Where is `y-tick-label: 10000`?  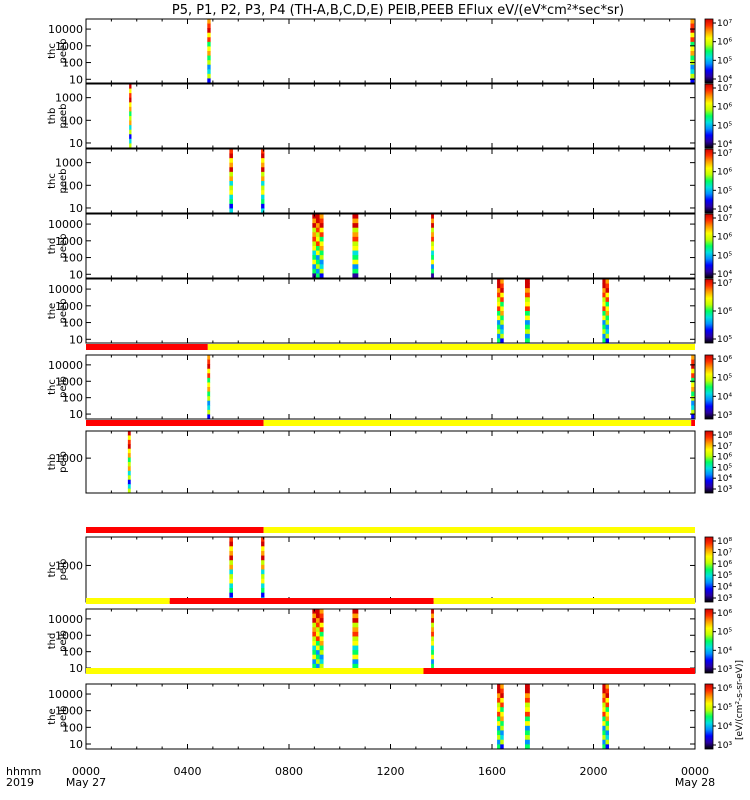 y-tick-label: 10000 is located at coordinates (65, 289).